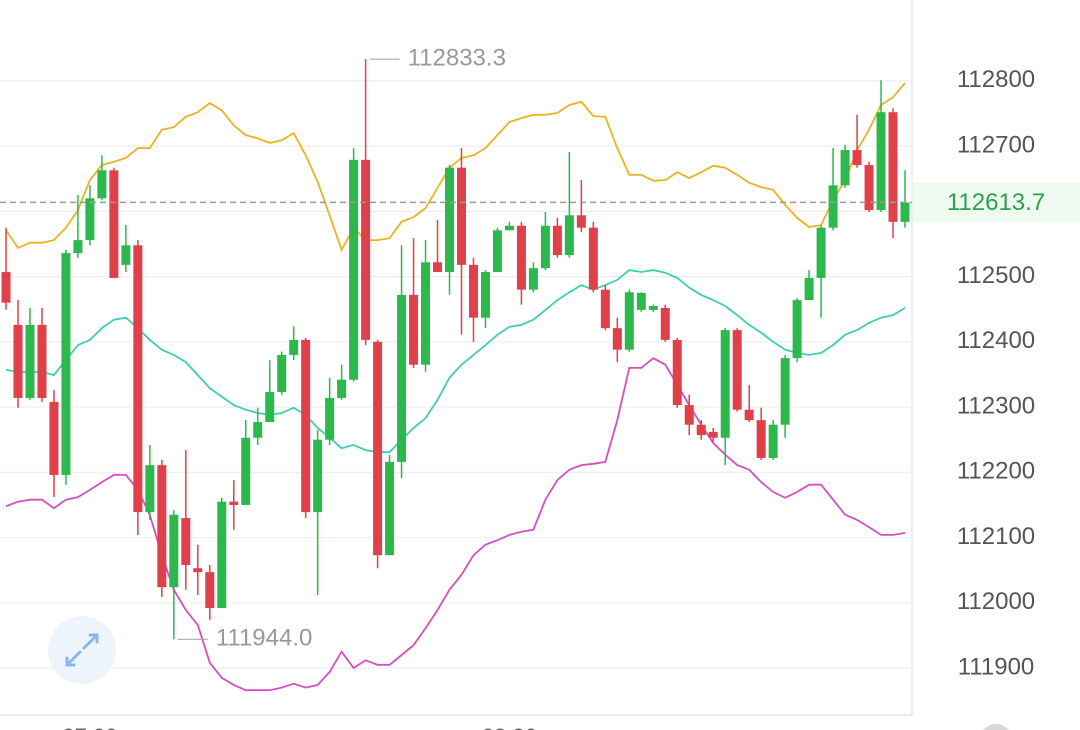 The height and width of the screenshot is (730, 1080). Describe the element at coordinates (89, 727) in the screenshot. I see `x-tick-label: 07:00` at that location.